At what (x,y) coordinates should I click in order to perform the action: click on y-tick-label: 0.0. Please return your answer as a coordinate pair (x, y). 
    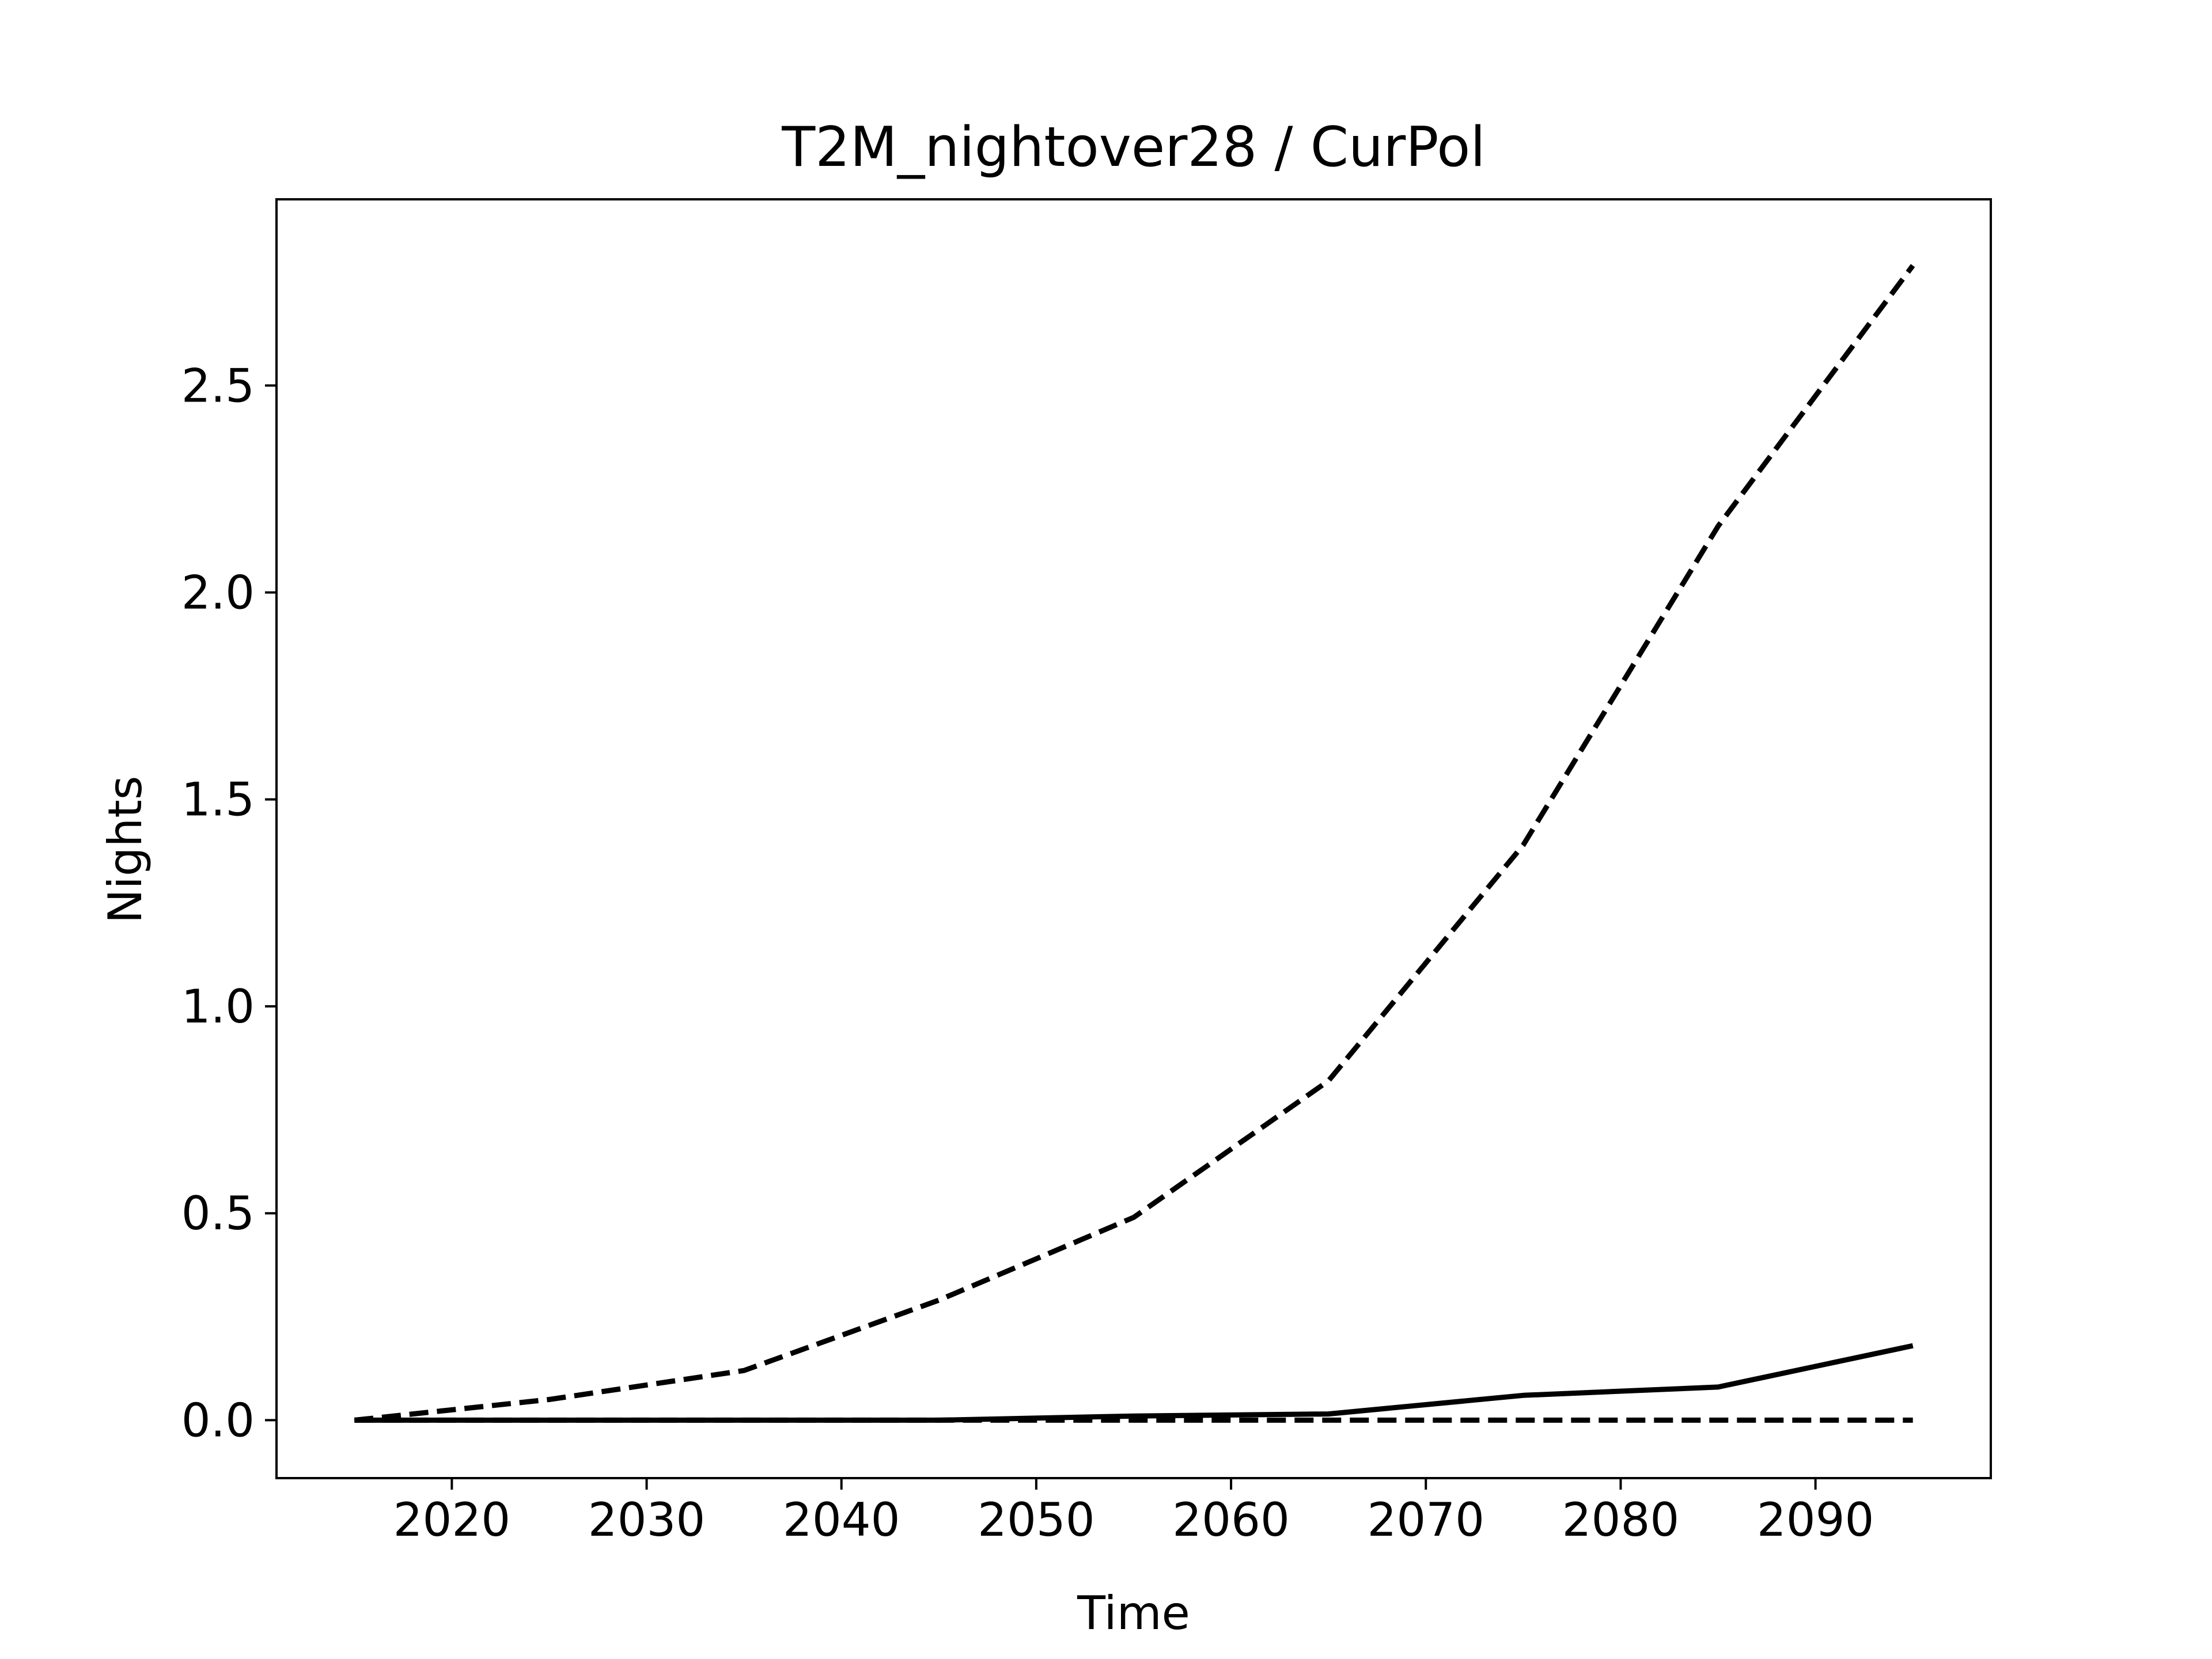
    Looking at the image, I should click on (218, 1420).